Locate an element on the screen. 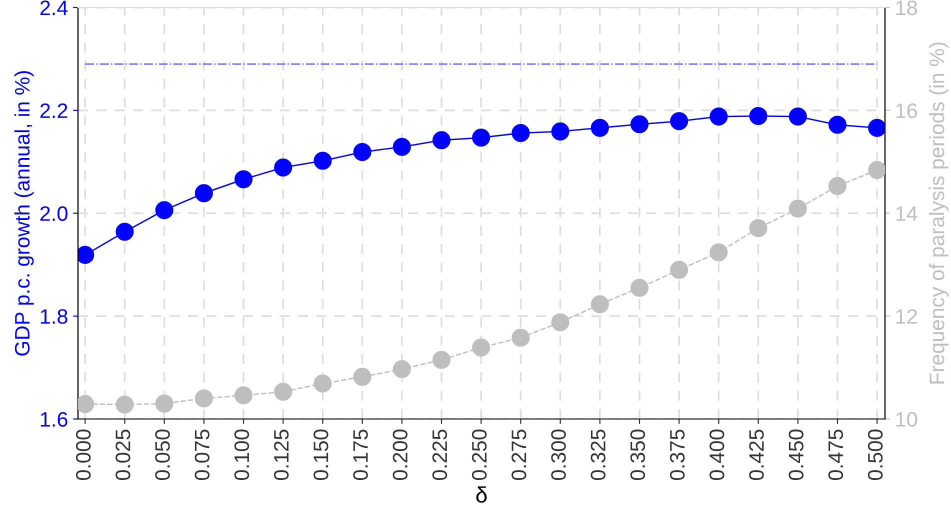  x-axis-title: δ is located at coordinates (481, 494).